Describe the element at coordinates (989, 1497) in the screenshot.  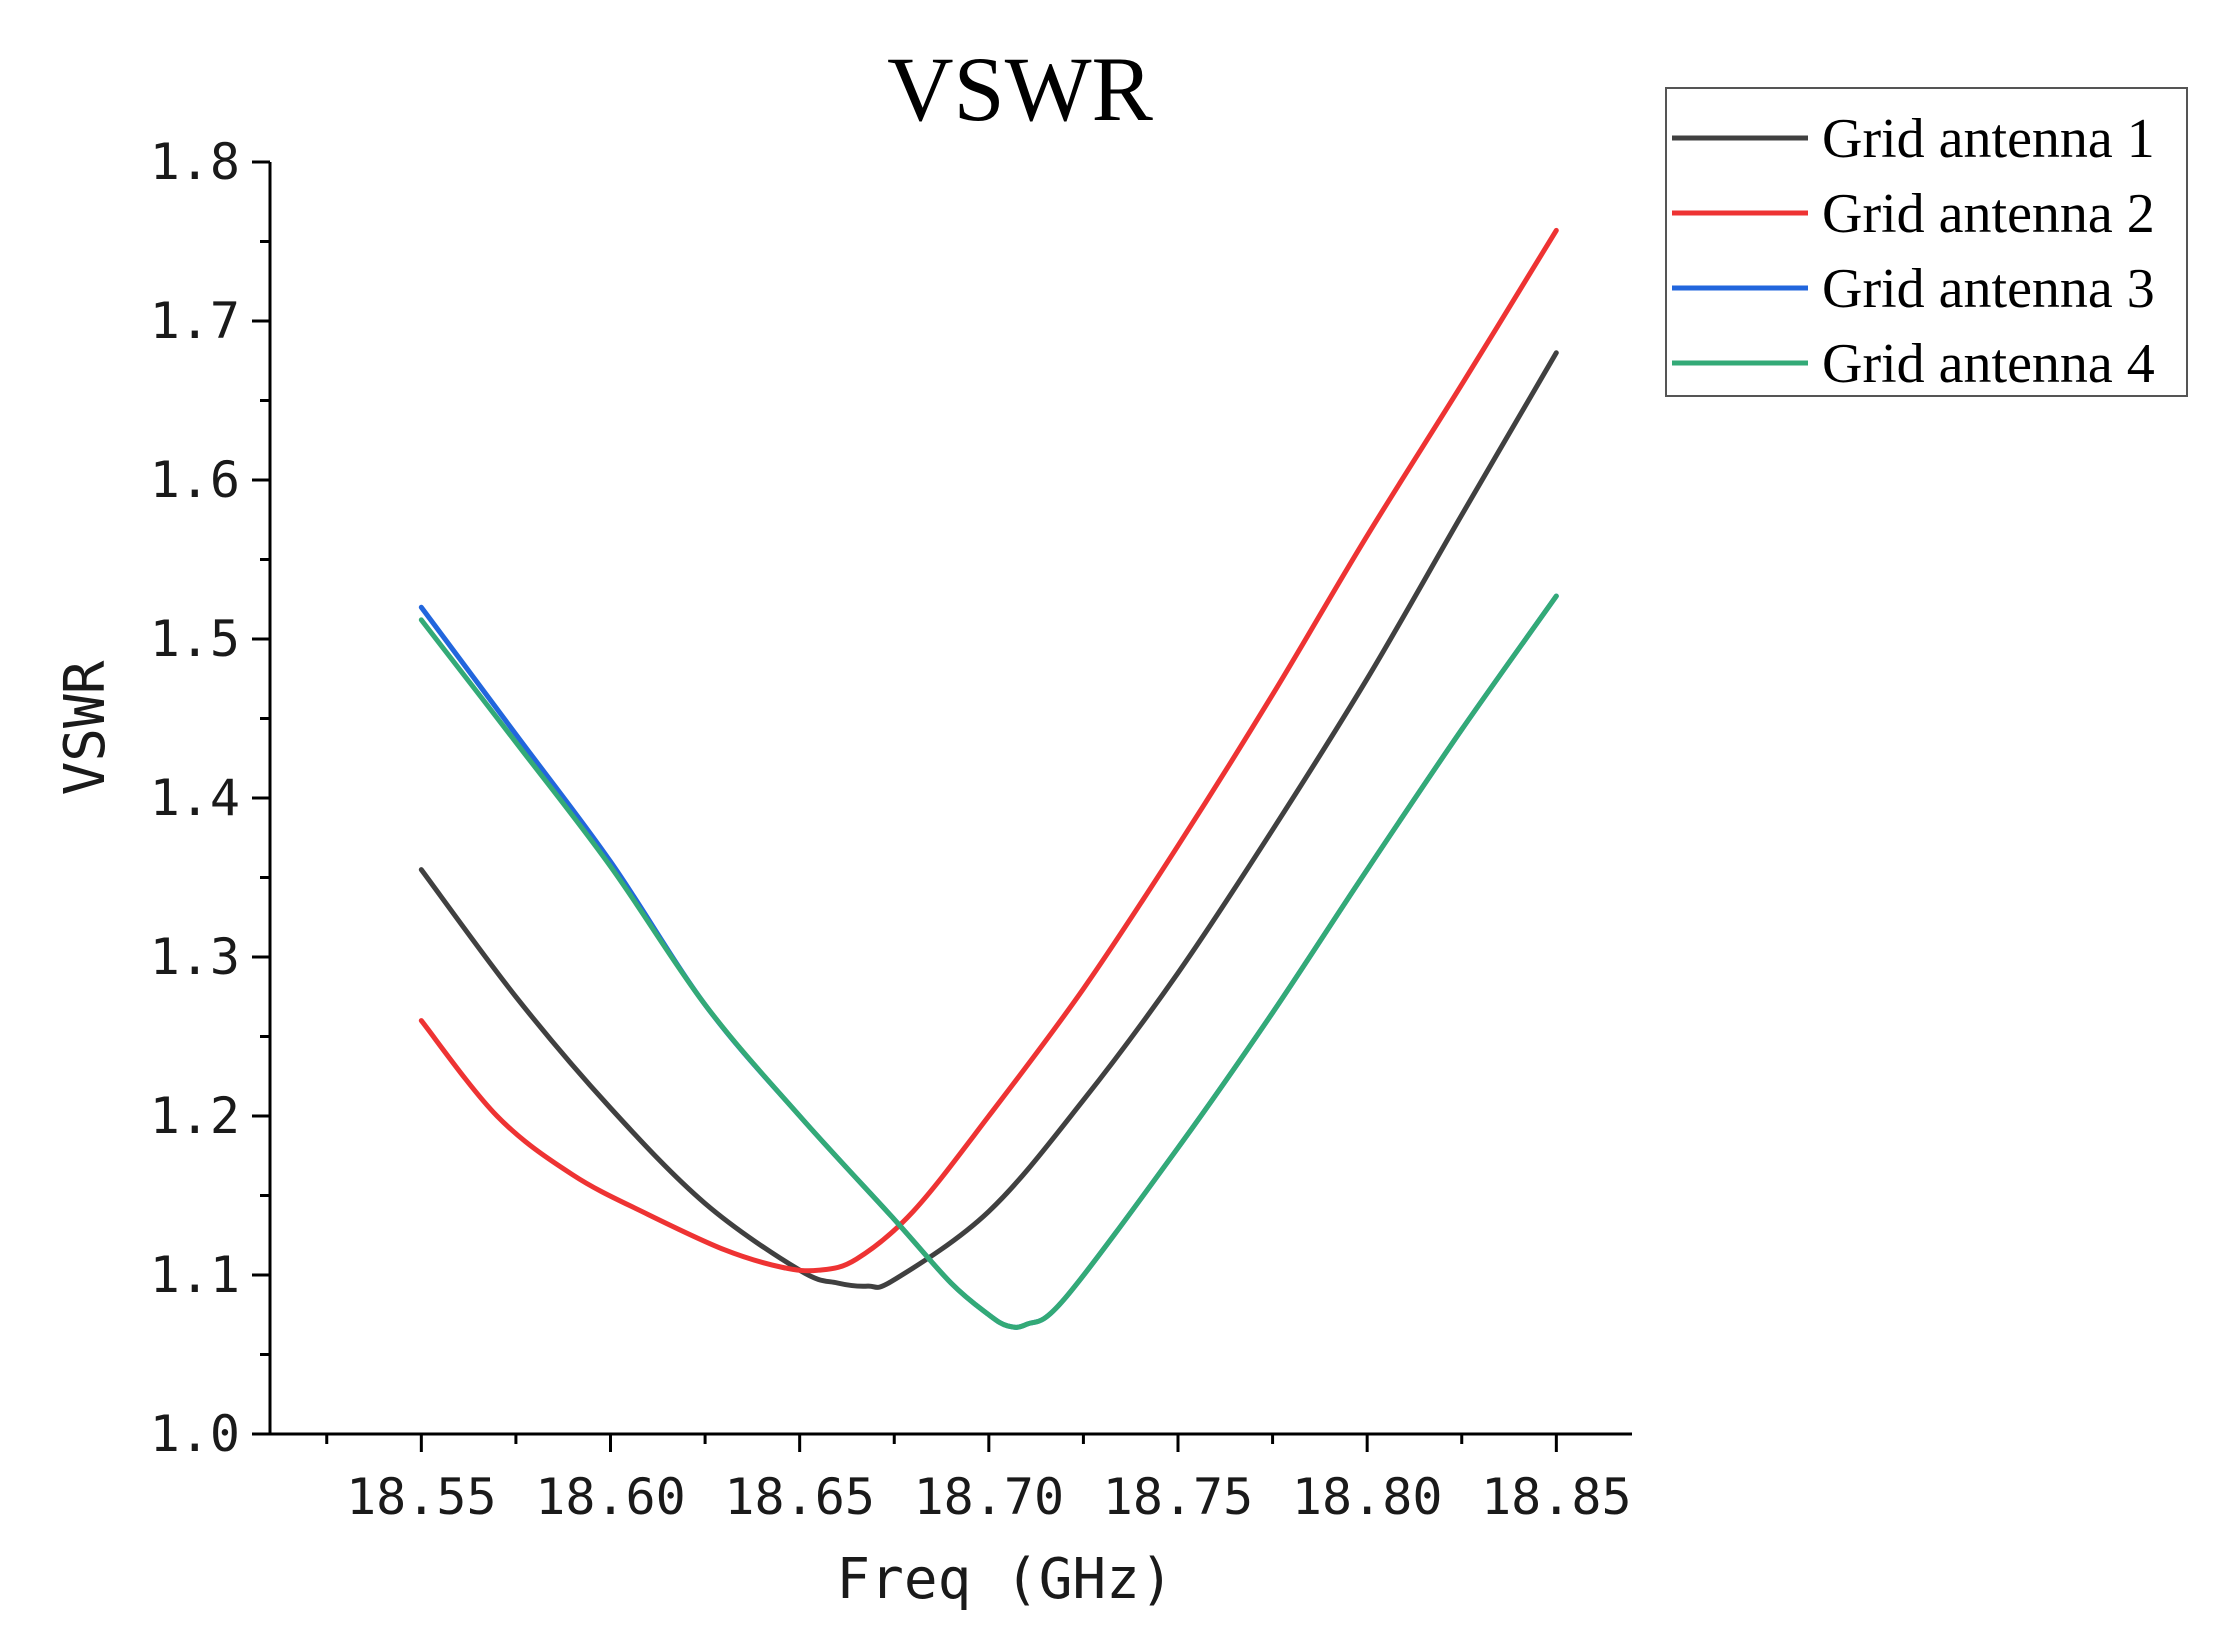
I see `x-tick-label: 18.70` at that location.